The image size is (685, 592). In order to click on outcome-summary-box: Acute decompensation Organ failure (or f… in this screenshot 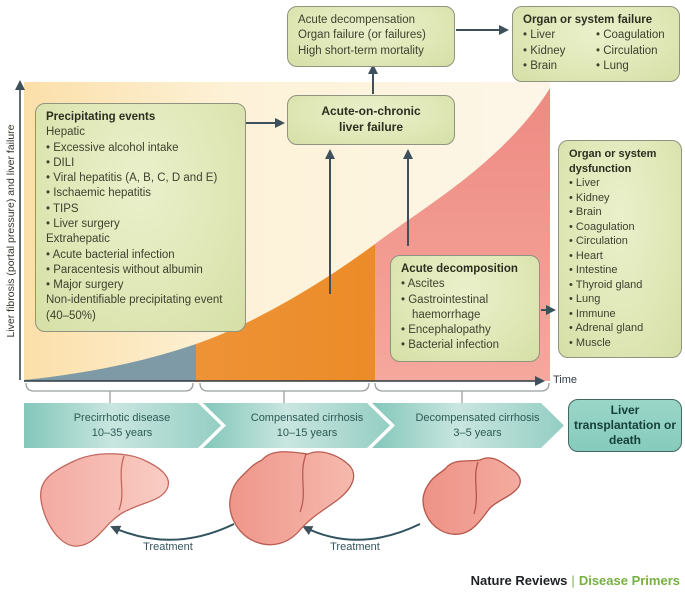, I will do `click(371, 36)`.